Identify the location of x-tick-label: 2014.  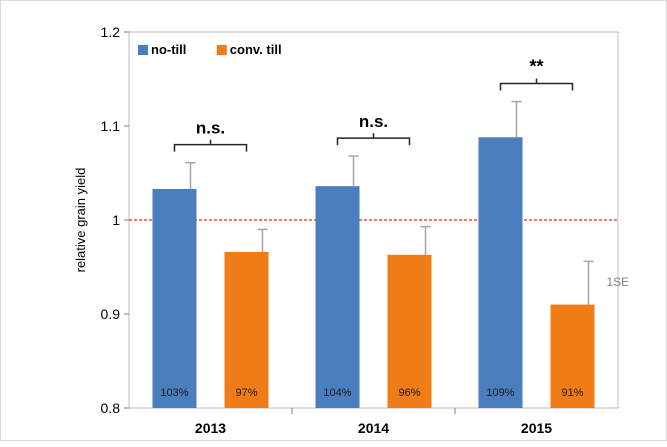
(373, 428).